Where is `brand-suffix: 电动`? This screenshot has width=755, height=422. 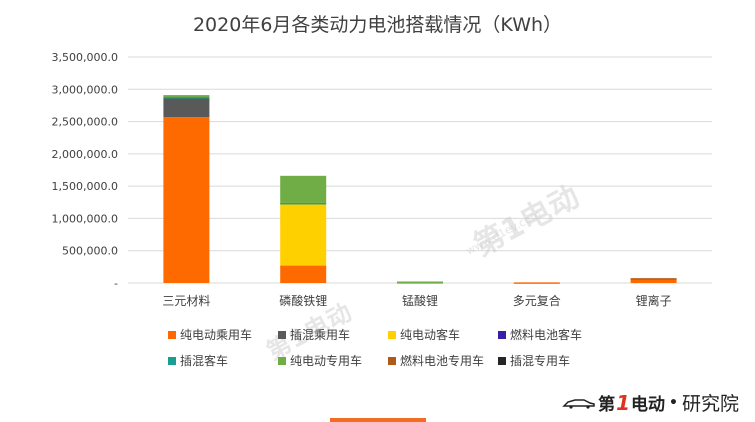
brand-suffix: 电动 is located at coordinates (648, 405).